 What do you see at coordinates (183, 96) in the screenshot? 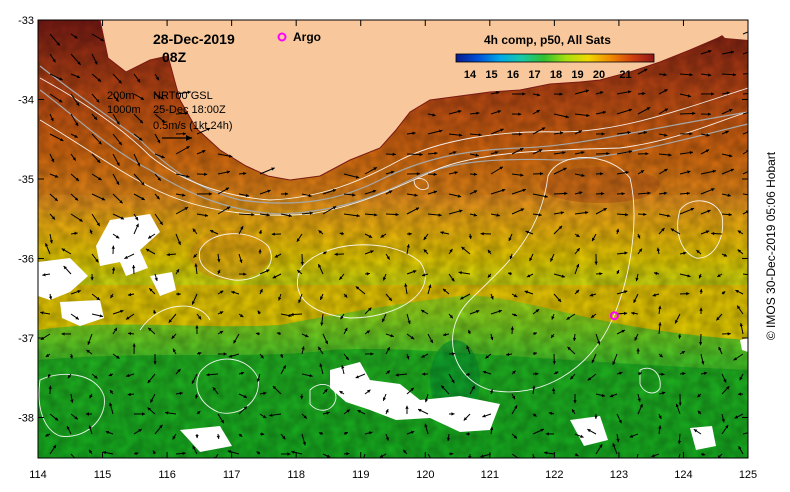
I see `altimetry-source: NRT00 GSL` at bounding box center [183, 96].